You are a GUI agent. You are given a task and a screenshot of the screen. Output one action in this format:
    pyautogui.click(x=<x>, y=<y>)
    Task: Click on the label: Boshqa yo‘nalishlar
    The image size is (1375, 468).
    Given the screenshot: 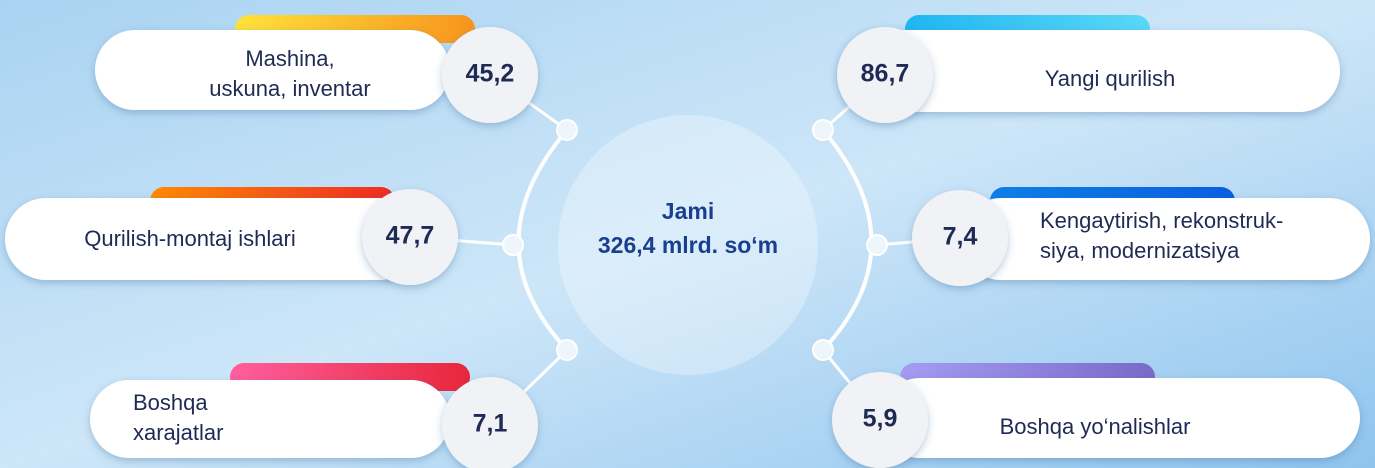 What is the action you would take?
    pyautogui.click(x=1095, y=426)
    